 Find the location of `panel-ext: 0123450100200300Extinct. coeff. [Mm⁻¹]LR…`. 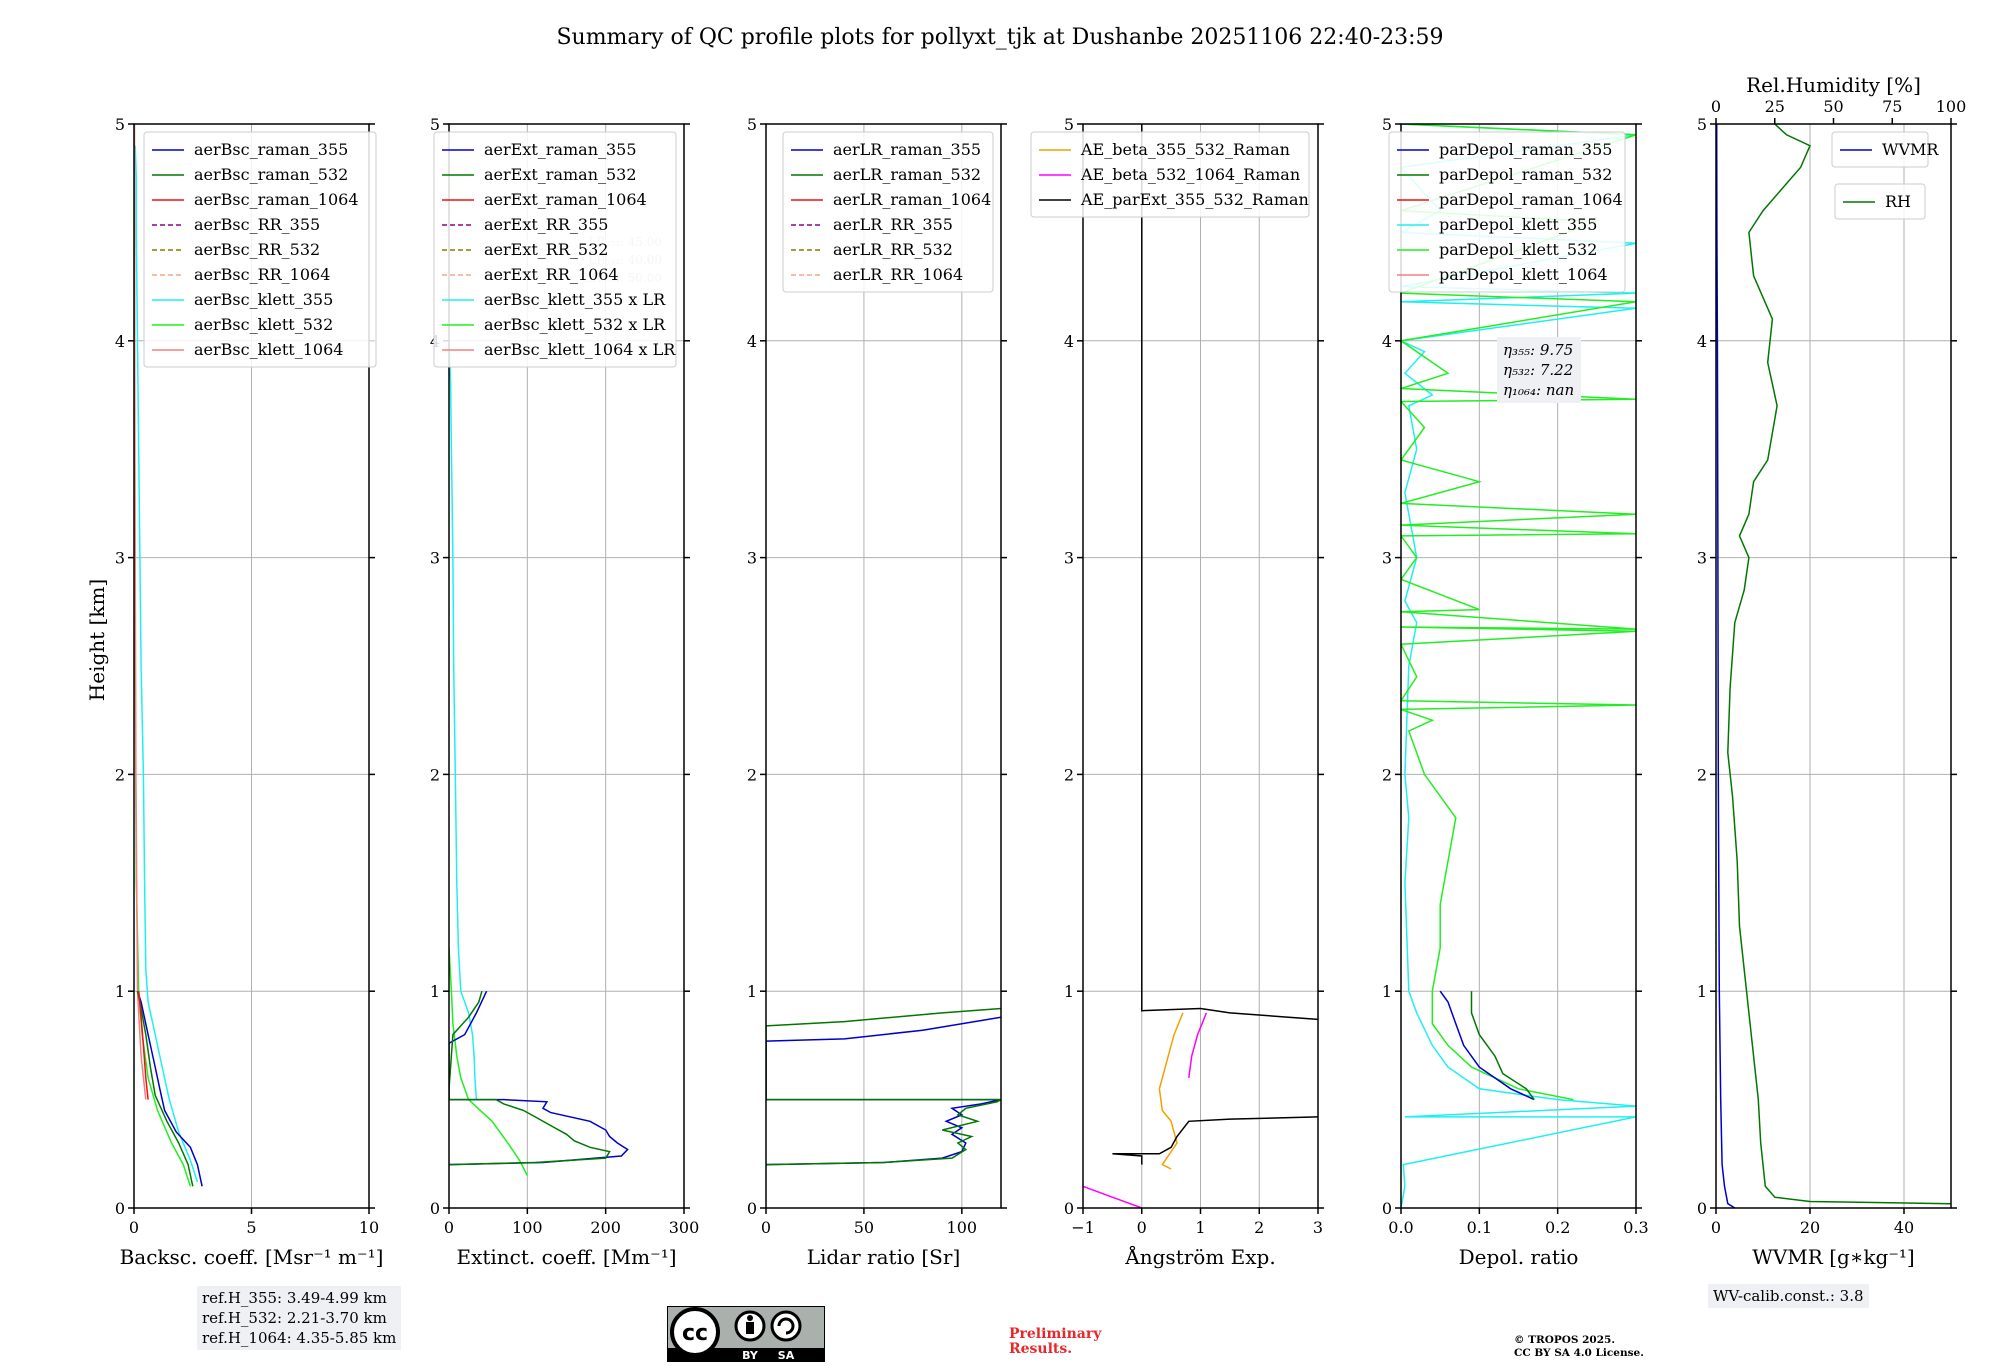

panel-ext: 0123450100200300Extinct. coeff. [Mm⁻¹]LR… is located at coordinates (564, 692).